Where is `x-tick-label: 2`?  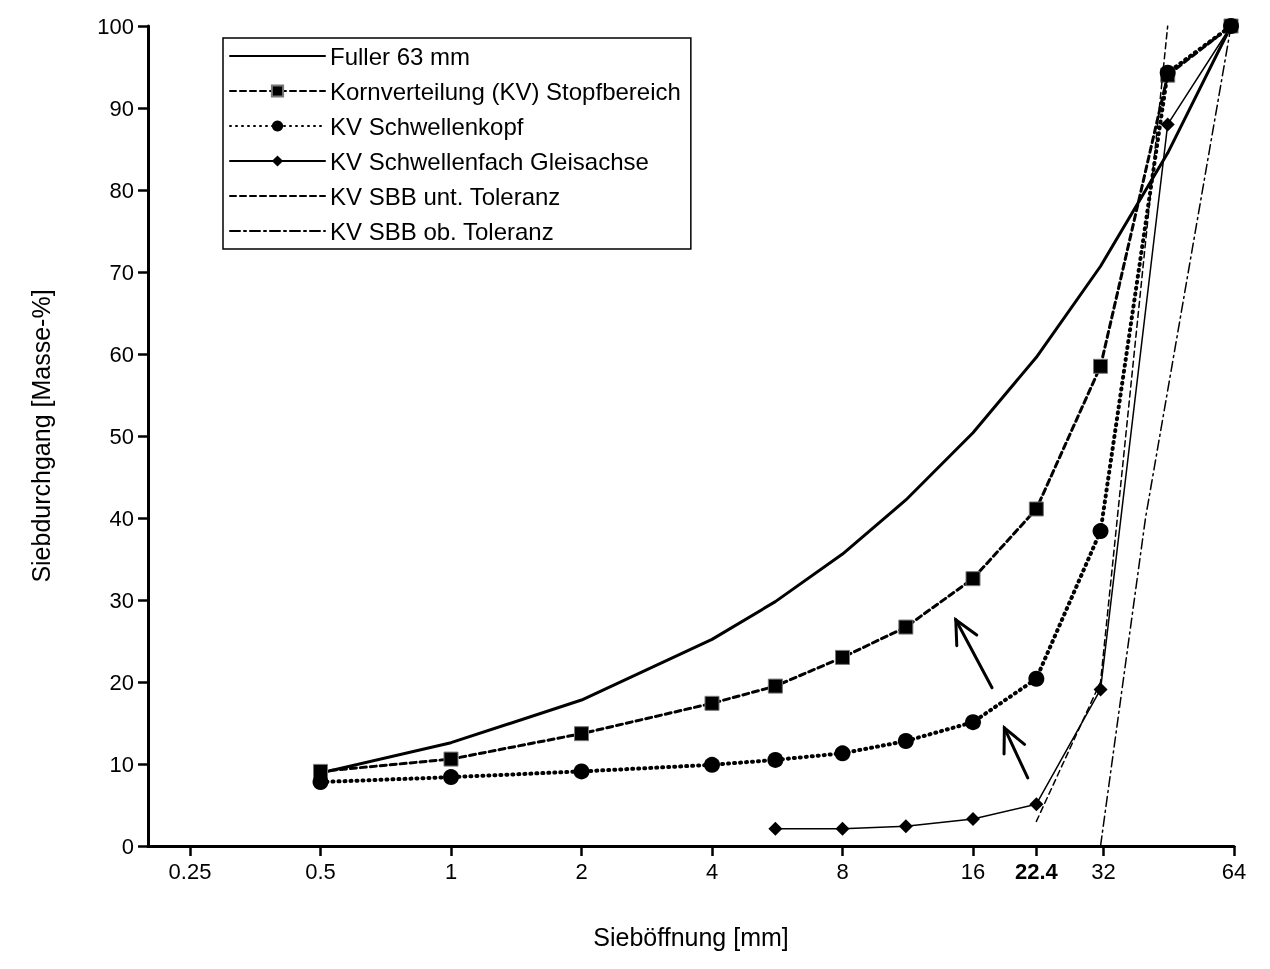 x-tick-label: 2 is located at coordinates (581, 871).